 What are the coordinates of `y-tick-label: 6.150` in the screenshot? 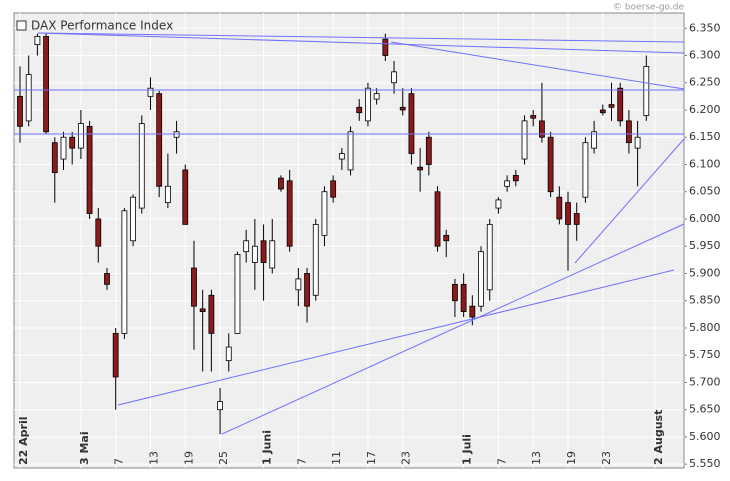 It's located at (705, 136).